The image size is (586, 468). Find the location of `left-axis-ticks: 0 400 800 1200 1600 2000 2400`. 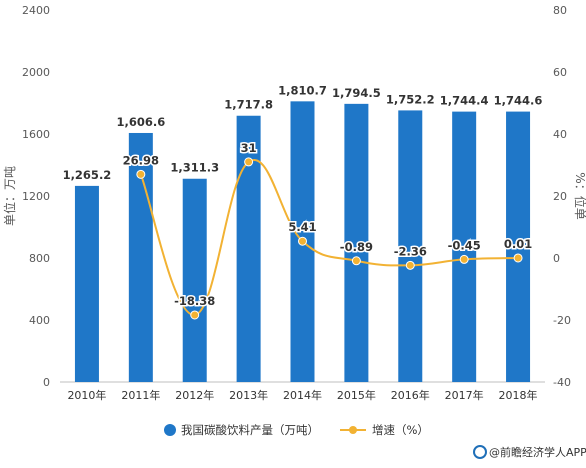

left-axis-ticks: 0 400 800 1200 1600 2000 2400 is located at coordinates (36, 196).